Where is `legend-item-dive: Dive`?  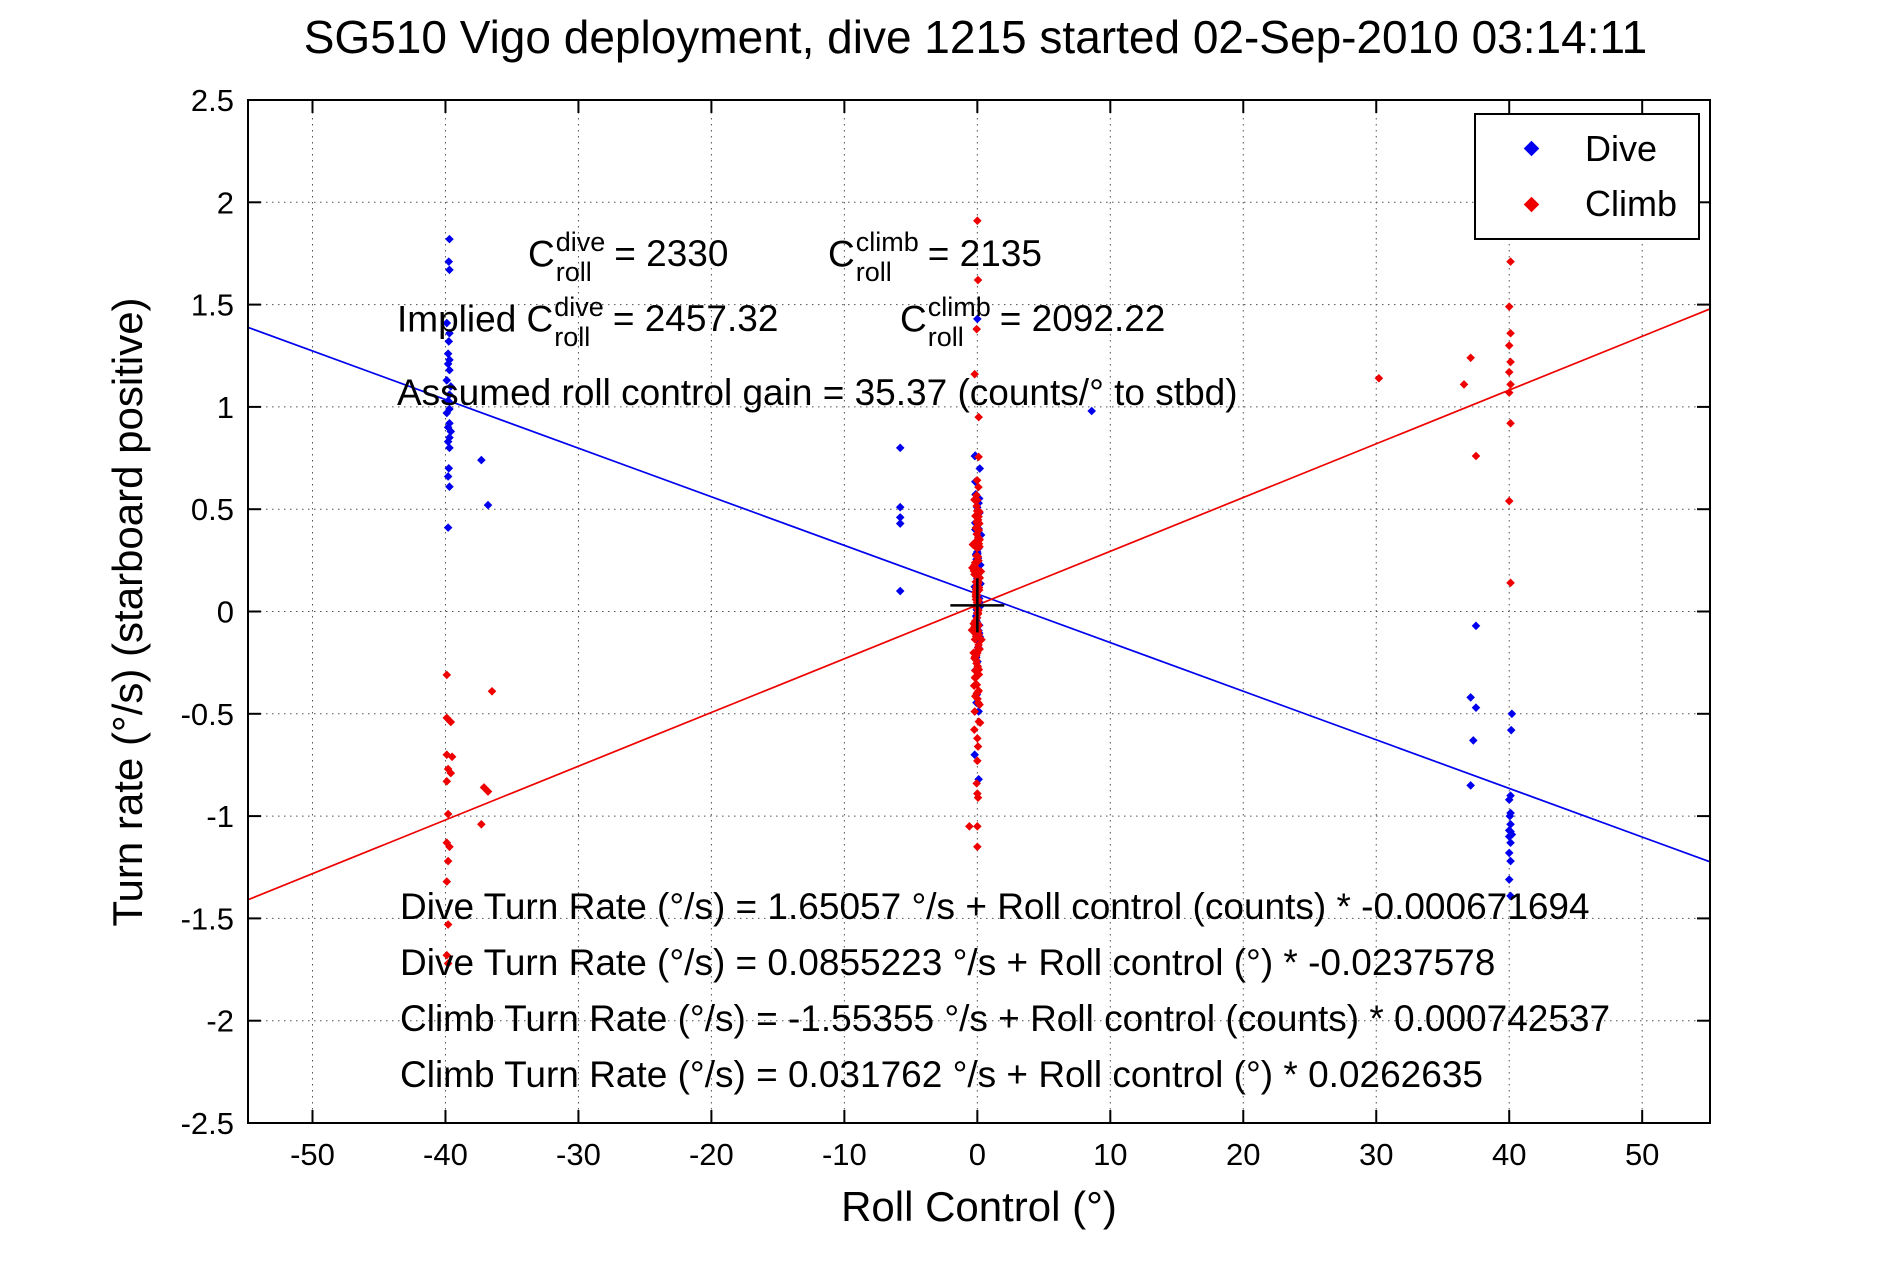 legend-item-dive: Dive is located at coordinates (1587, 148).